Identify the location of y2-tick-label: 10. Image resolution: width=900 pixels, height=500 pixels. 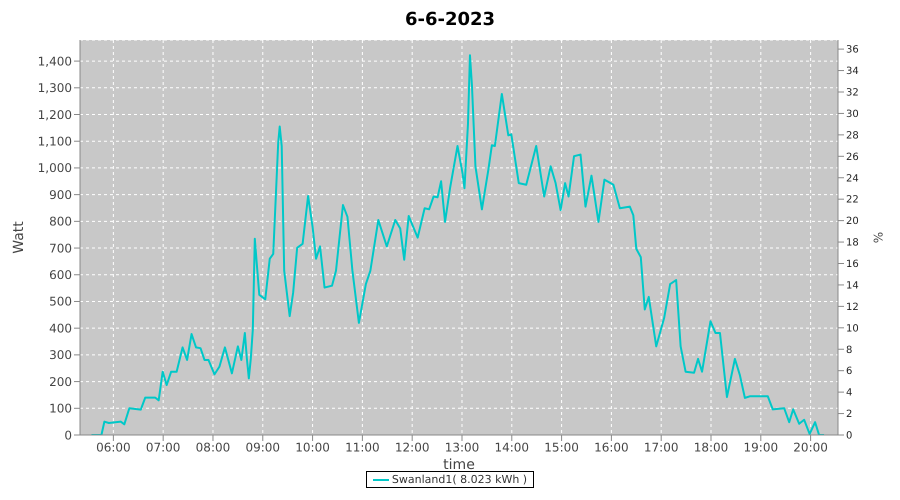
(852, 328).